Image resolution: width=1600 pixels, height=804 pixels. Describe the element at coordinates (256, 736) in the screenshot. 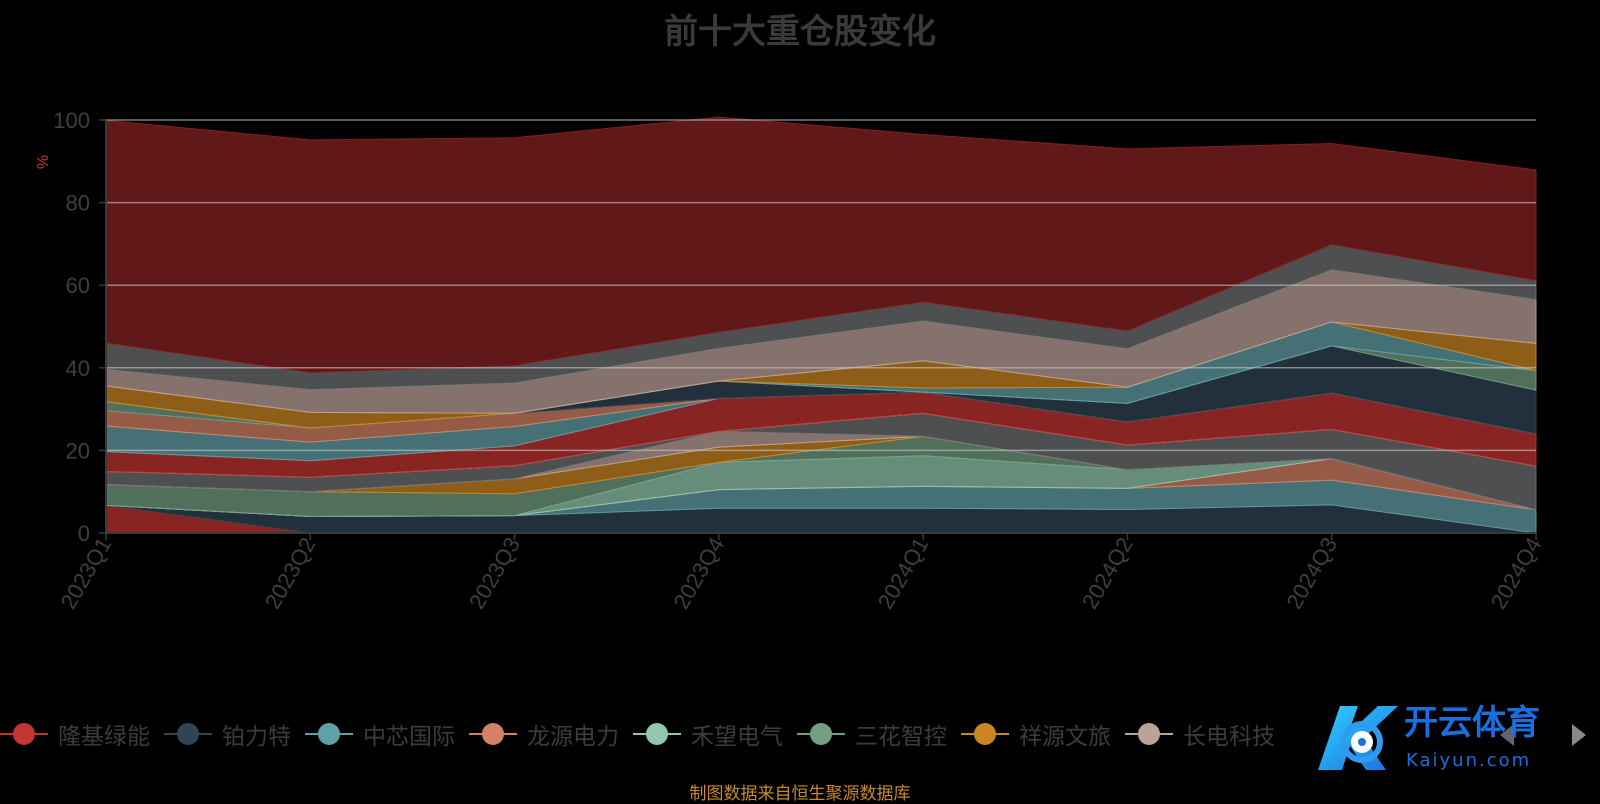

I see `legend-label: 铂力特` at that location.